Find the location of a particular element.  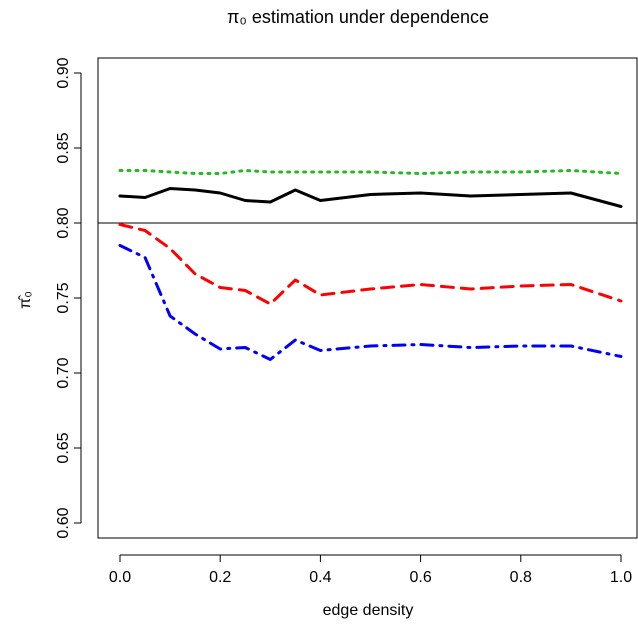

y-tick-label-1: 0.65 is located at coordinates (63, 447).